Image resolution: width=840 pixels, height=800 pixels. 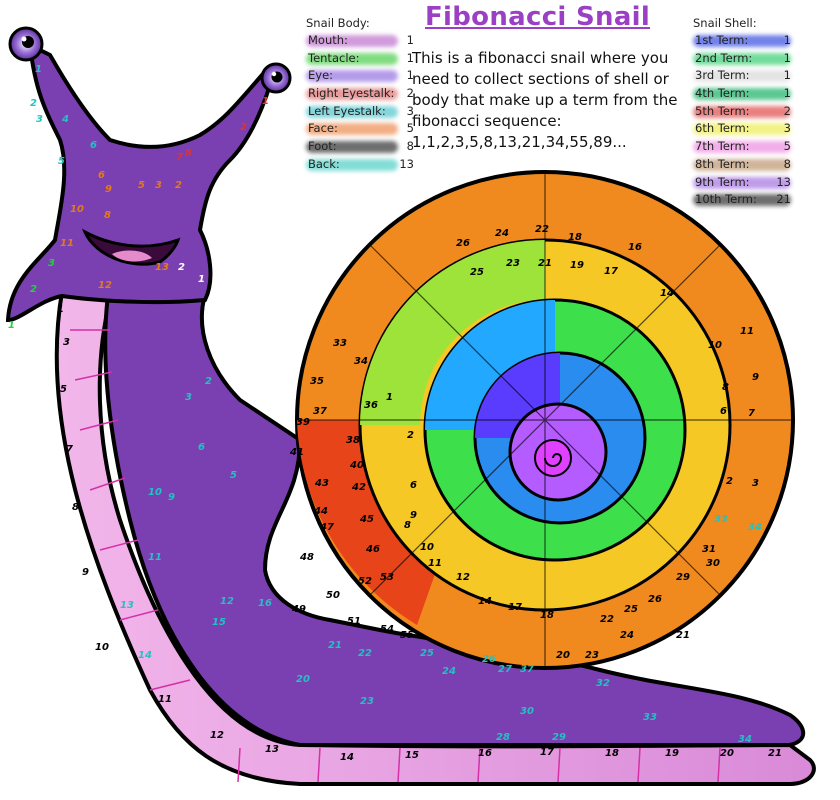 What do you see at coordinates (722, 40) in the screenshot?
I see `shell-term-label: 1st Term:` at bounding box center [722, 40].